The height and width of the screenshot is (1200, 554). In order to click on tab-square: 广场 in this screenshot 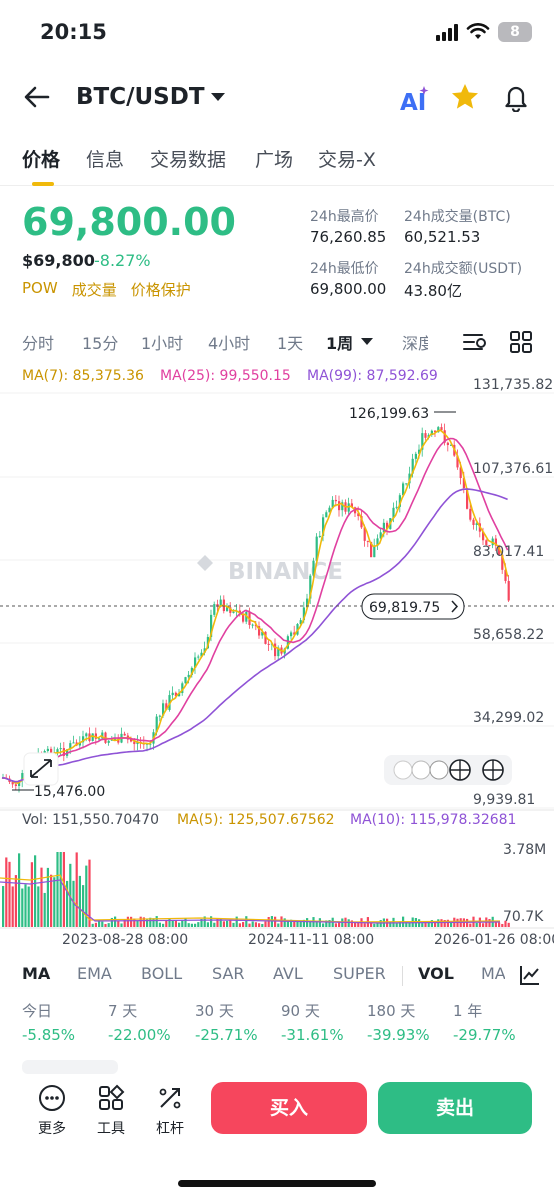, I will do `click(274, 160)`.